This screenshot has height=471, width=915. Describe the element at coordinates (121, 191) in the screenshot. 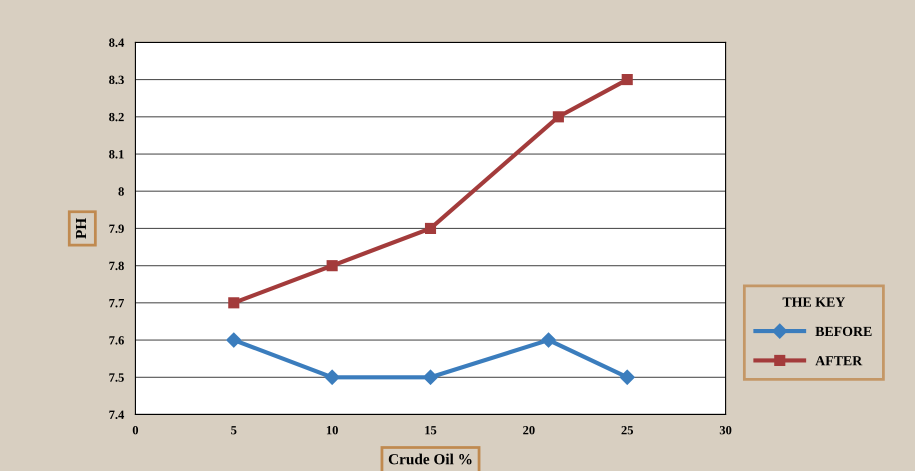

I see `y-tick-label: 8` at that location.